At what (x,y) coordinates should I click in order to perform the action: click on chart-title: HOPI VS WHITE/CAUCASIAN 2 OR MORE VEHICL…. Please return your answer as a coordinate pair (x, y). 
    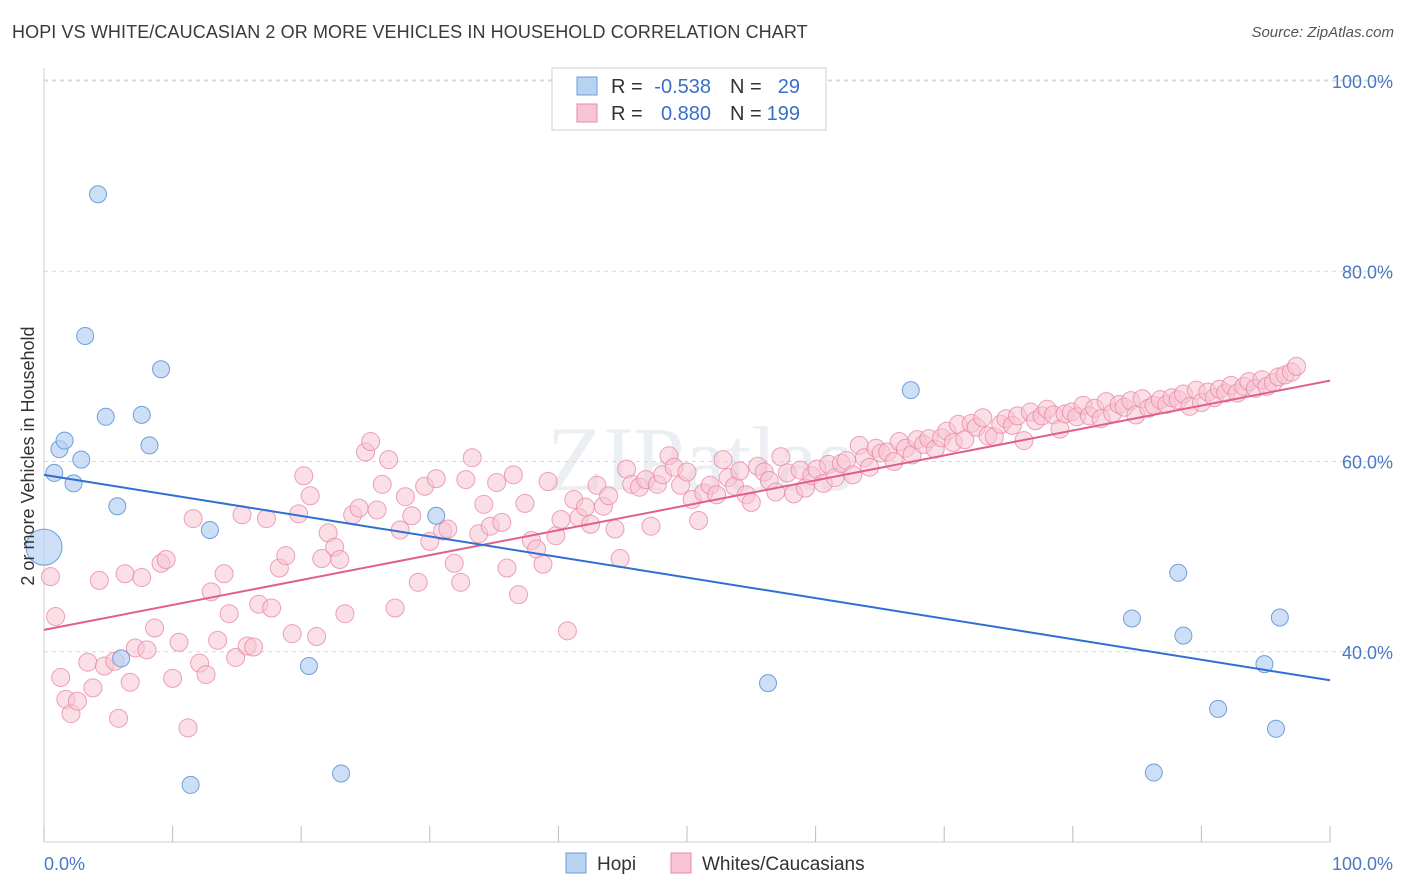
    Looking at the image, I should click on (410, 32).